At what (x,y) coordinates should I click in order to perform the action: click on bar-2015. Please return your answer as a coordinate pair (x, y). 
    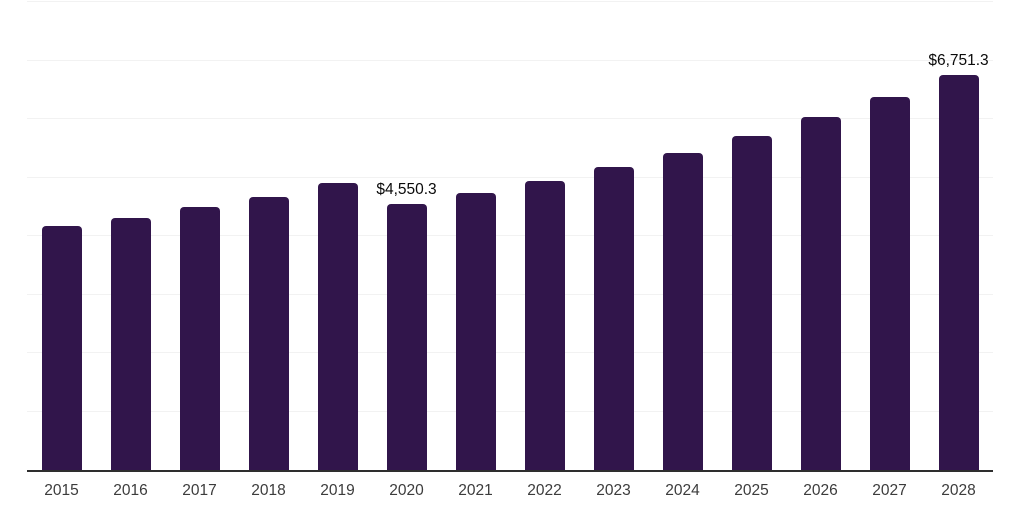
    Looking at the image, I should click on (61, 348).